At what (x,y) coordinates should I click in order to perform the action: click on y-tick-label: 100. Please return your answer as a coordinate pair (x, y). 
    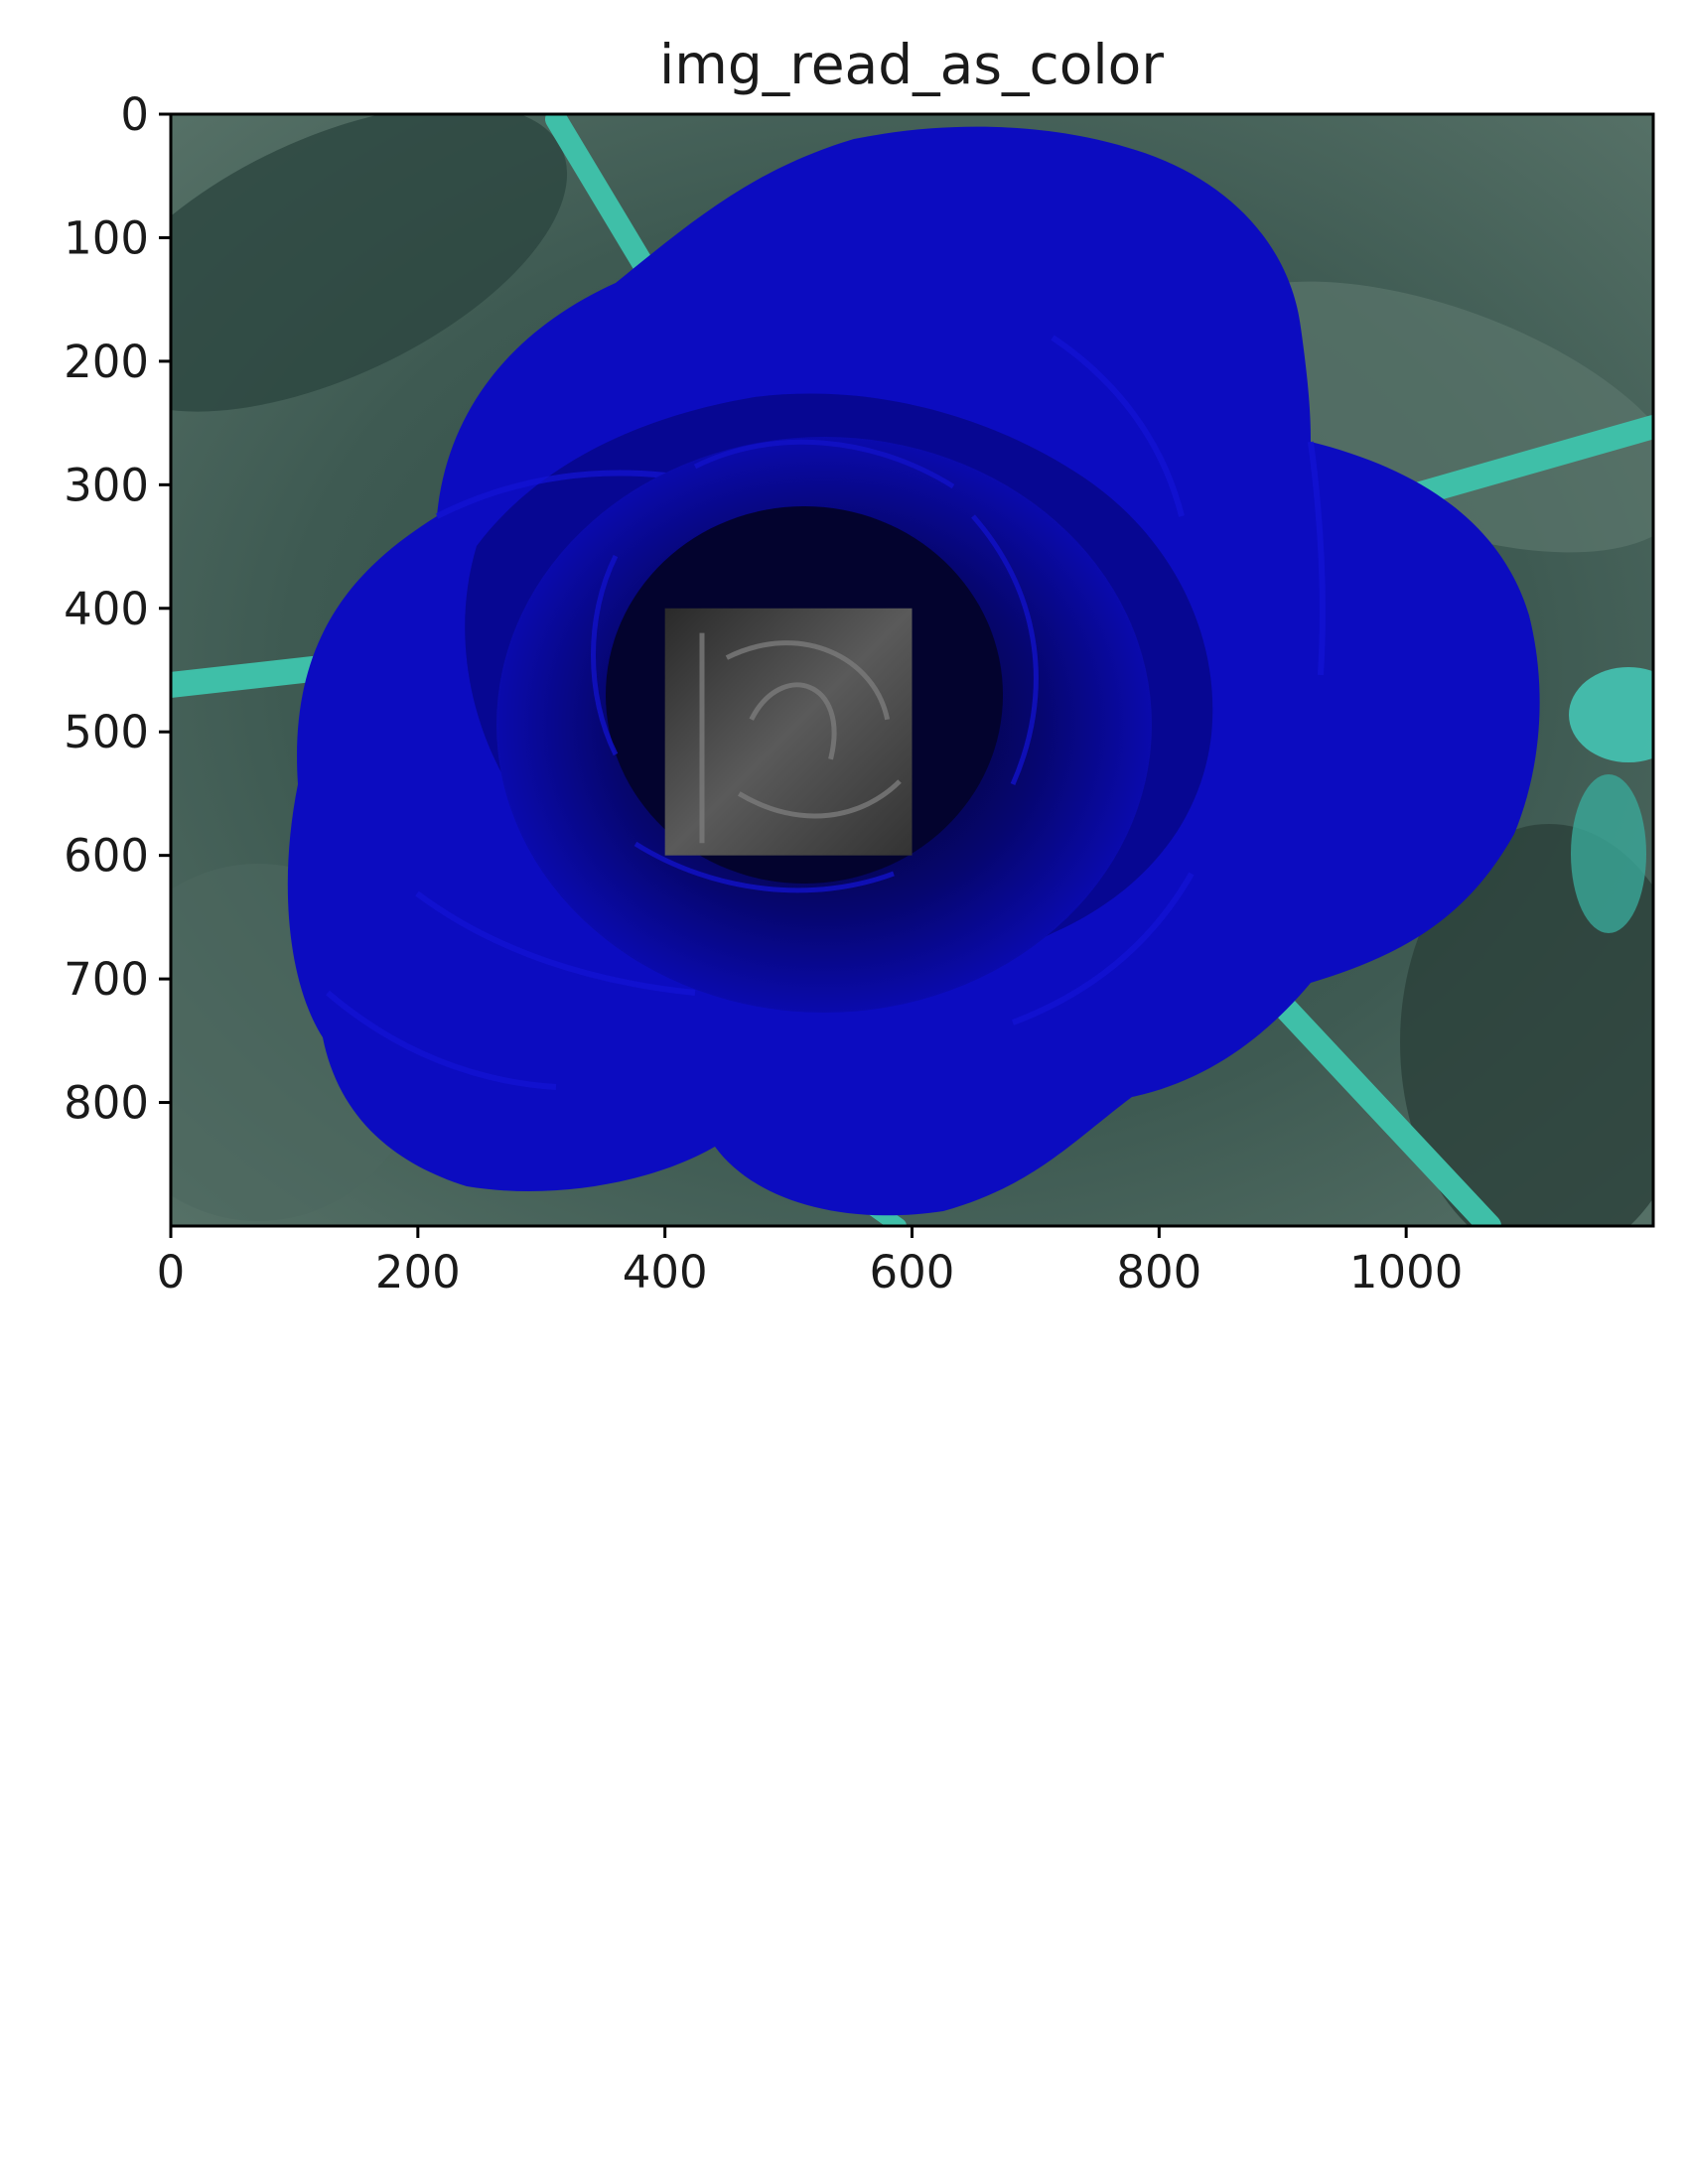
    Looking at the image, I should click on (106, 237).